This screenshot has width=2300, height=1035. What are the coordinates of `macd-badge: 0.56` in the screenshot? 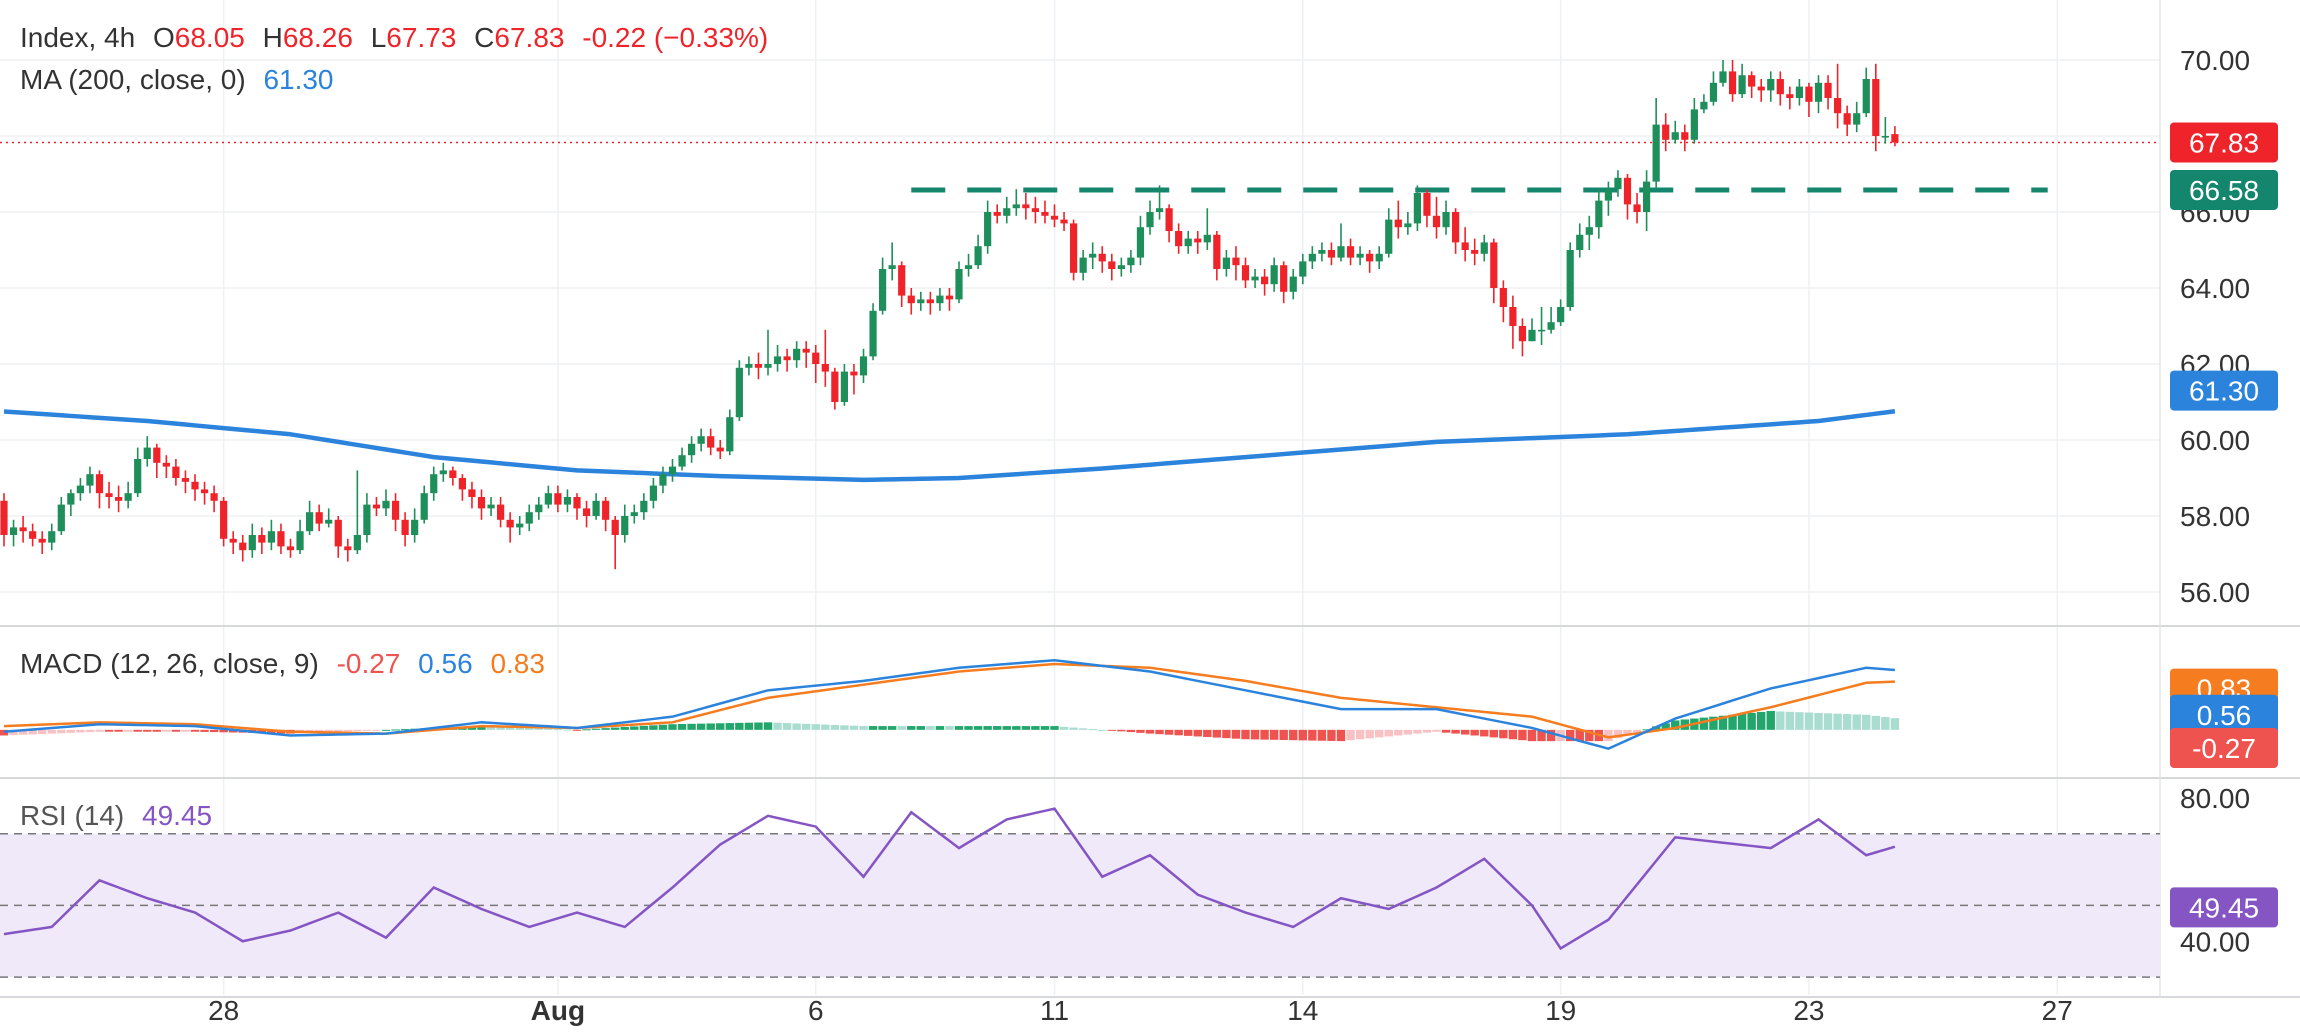 It's located at (2224, 714).